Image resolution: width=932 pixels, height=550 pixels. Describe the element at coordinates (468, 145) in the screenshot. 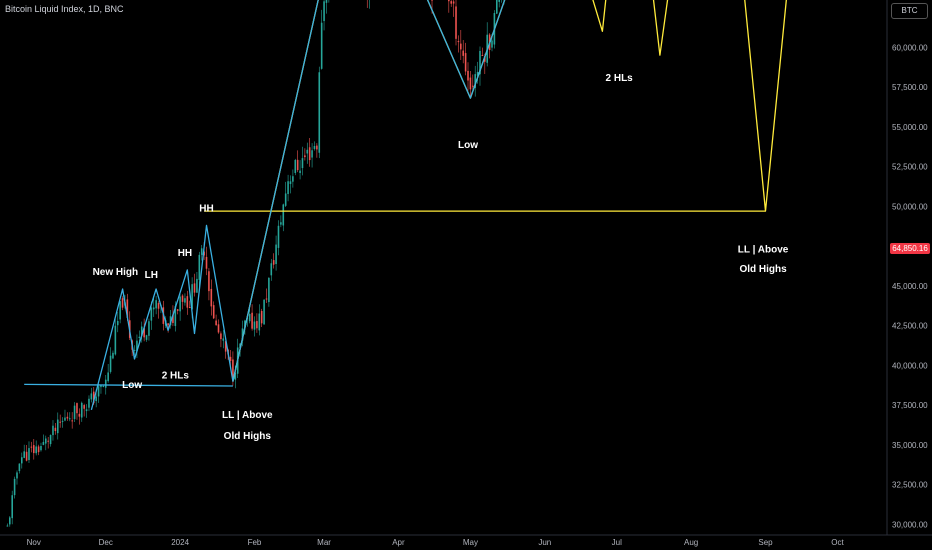

I see `annotation-label: Low` at that location.